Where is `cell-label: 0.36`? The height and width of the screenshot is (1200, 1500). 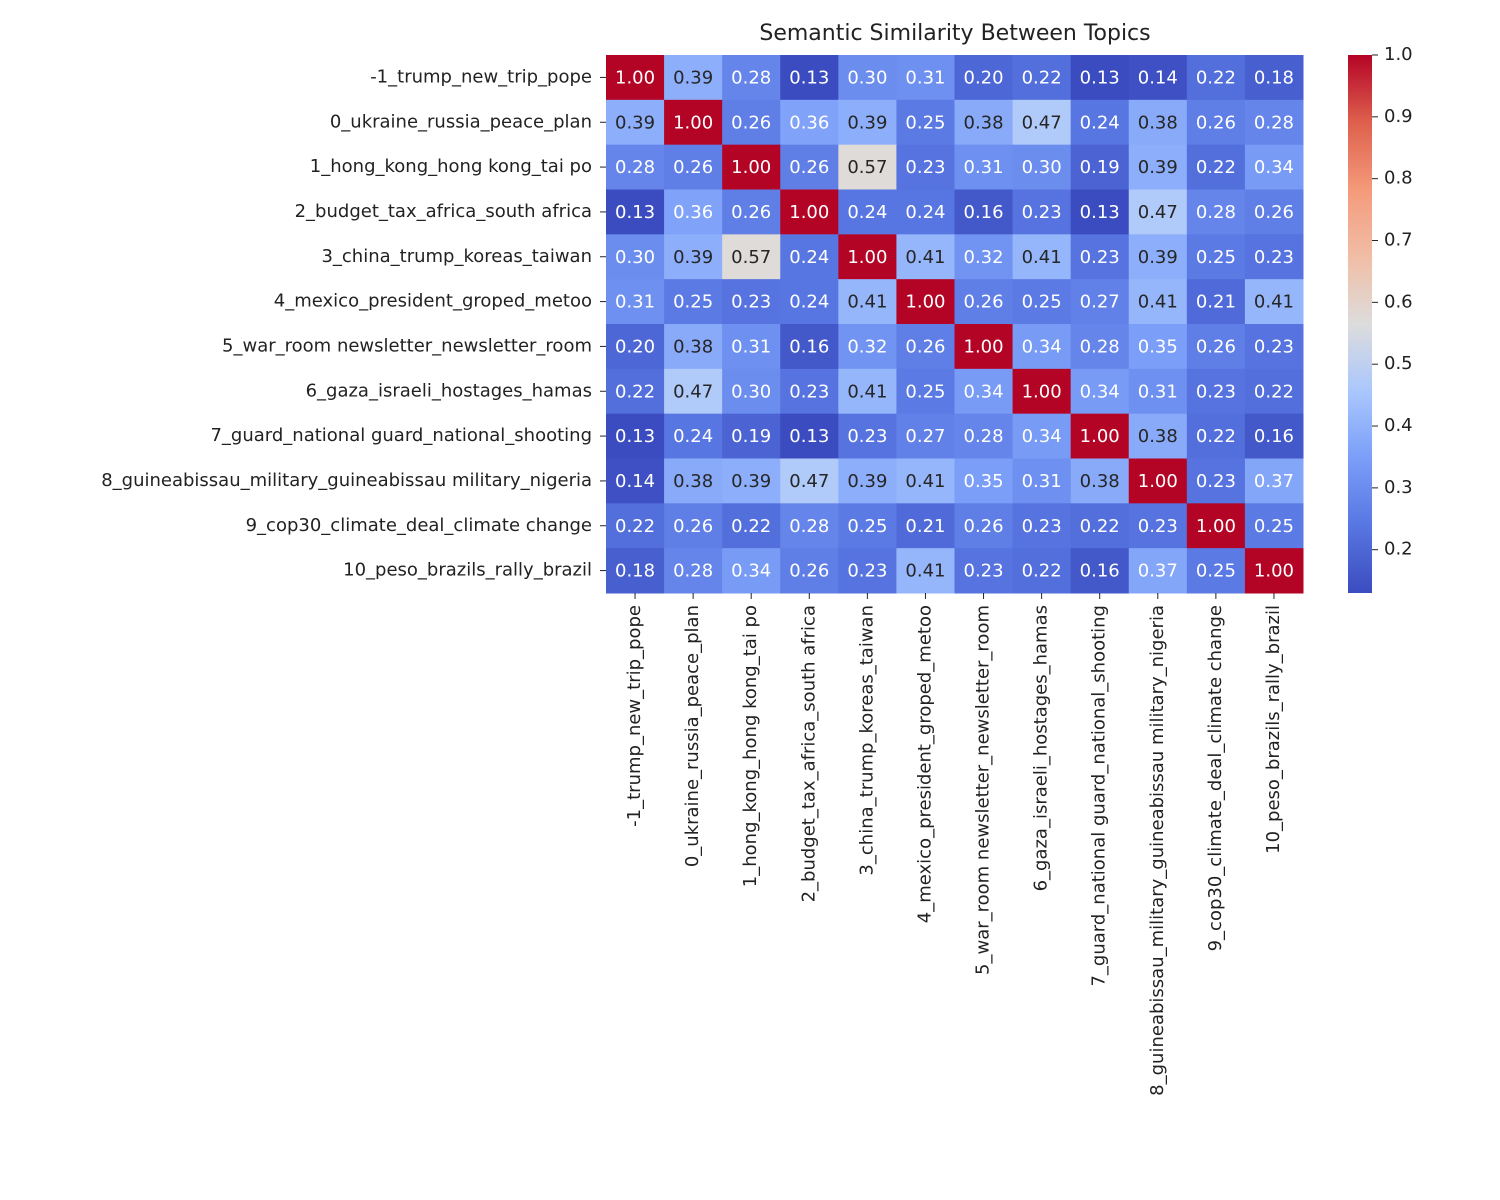 cell-label: 0.36 is located at coordinates (809, 122).